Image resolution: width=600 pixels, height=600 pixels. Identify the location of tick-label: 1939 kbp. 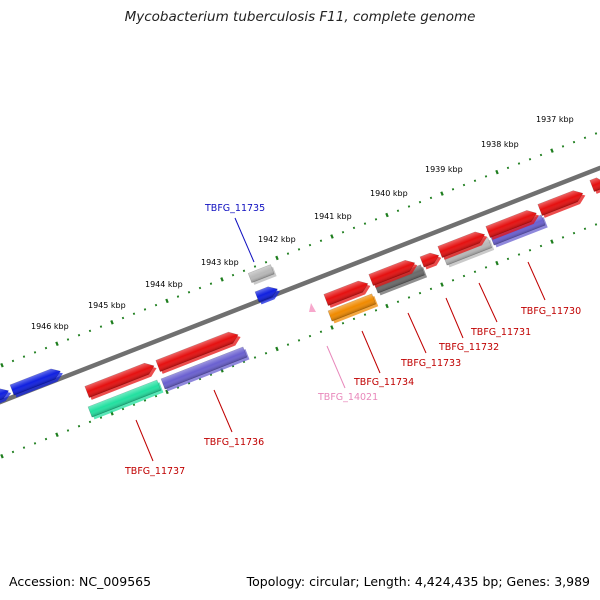
(444, 169).